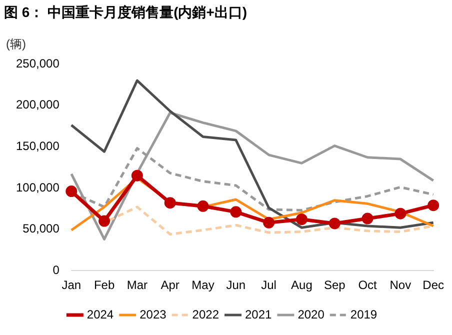 This screenshot has height=335, width=452. I want to click on y-tick-label: 250,000, so click(38, 63).